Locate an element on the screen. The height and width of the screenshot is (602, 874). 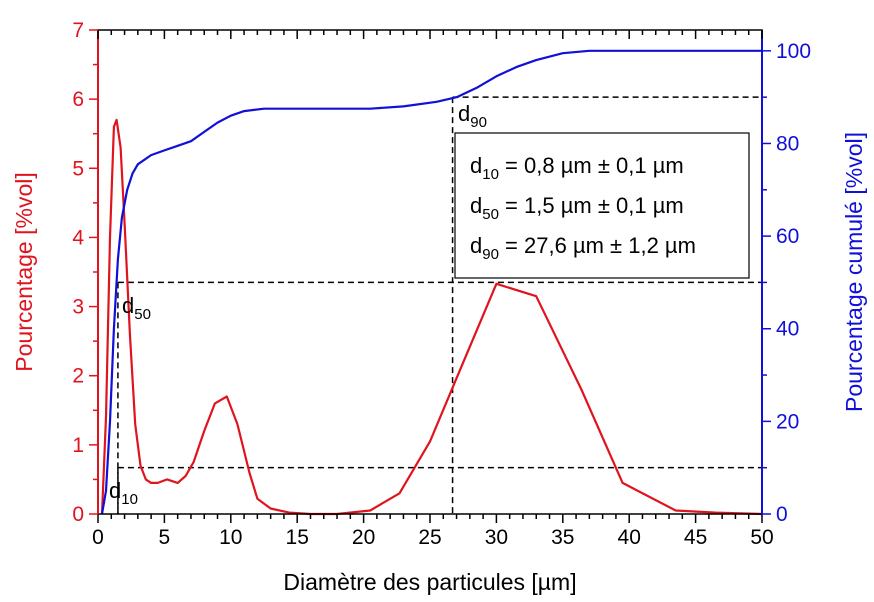
left-y-tick-label: 7 is located at coordinates (78, 30).